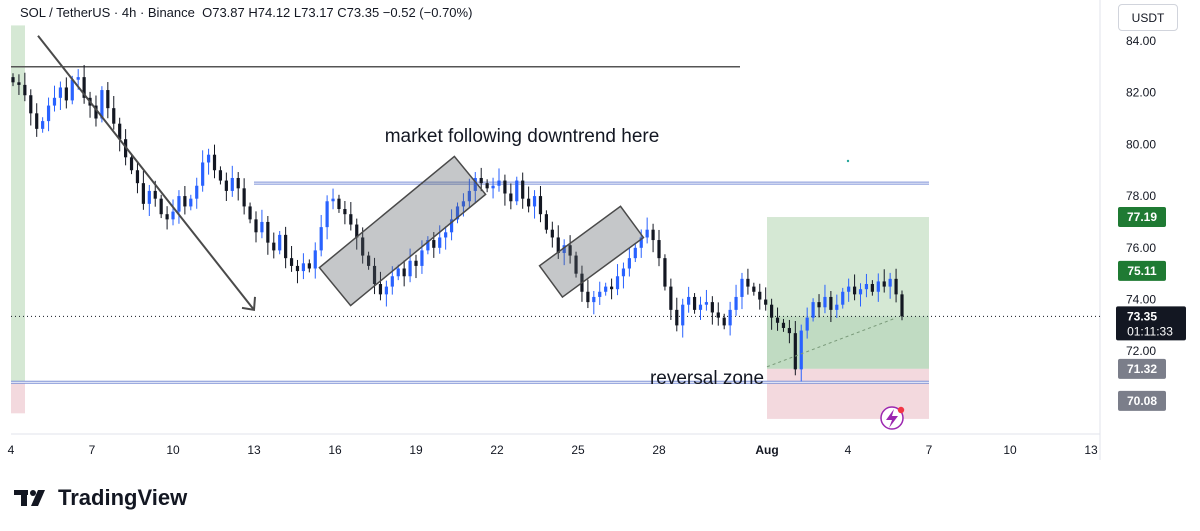 The image size is (1200, 531). I want to click on symbol-title: SOL / TetherUS · 4h · Binance, so click(107, 12).